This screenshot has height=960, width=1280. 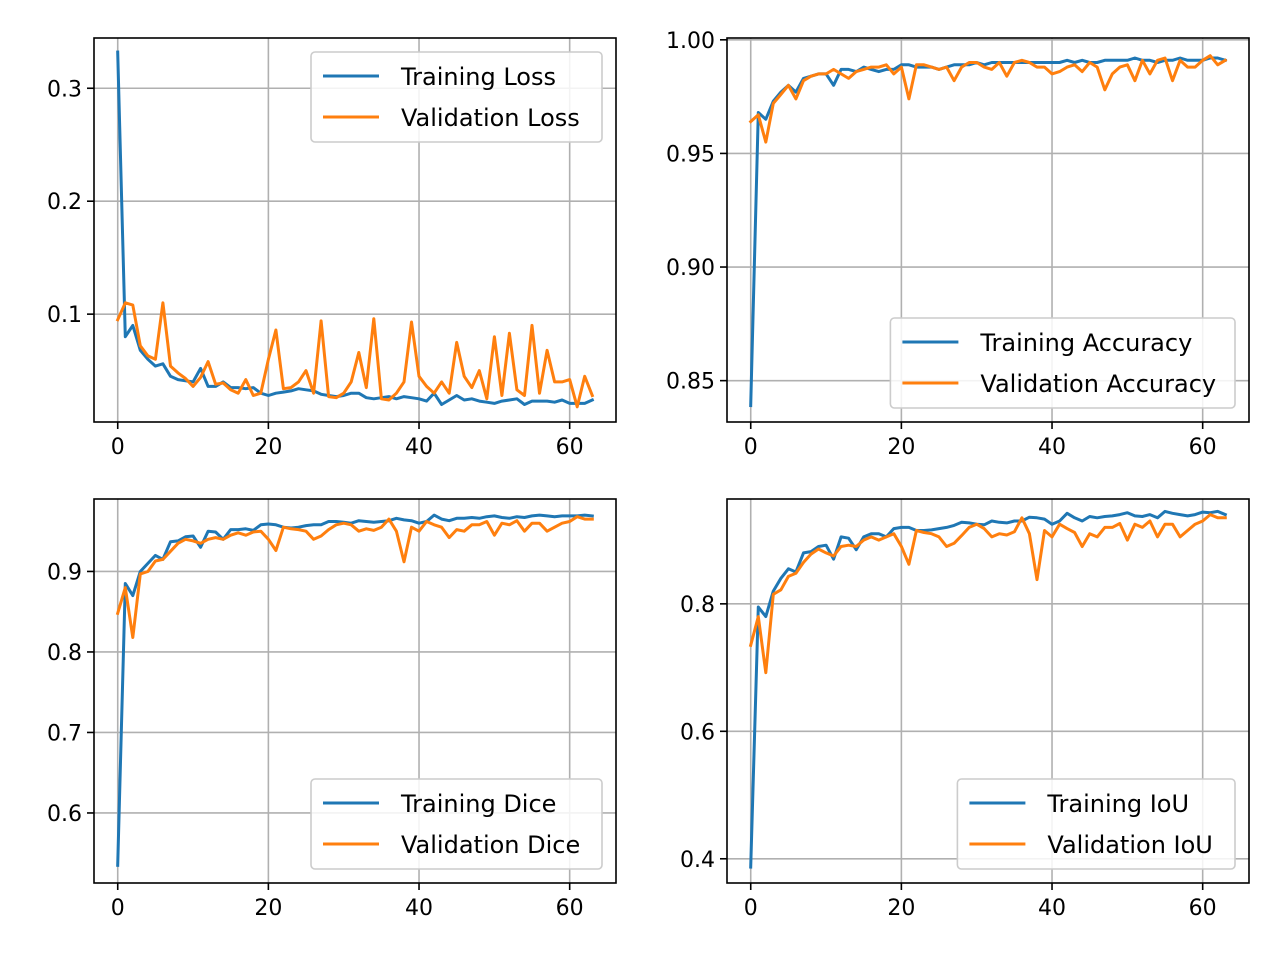 I want to click on legend: Training IoU Validation IoU, so click(x=1096, y=824).